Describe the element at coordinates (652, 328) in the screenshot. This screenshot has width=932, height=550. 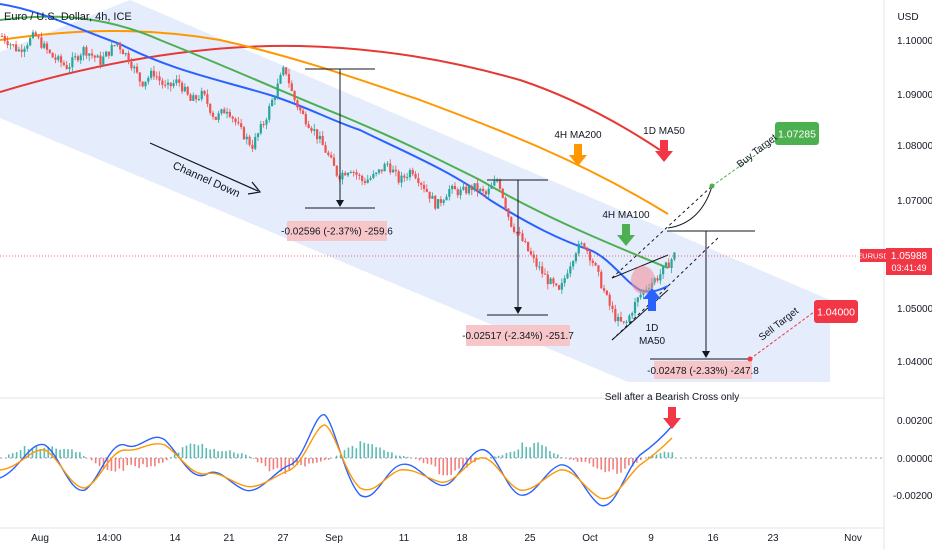
I see `ma50-1d-bottom-label-a: 1D` at that location.